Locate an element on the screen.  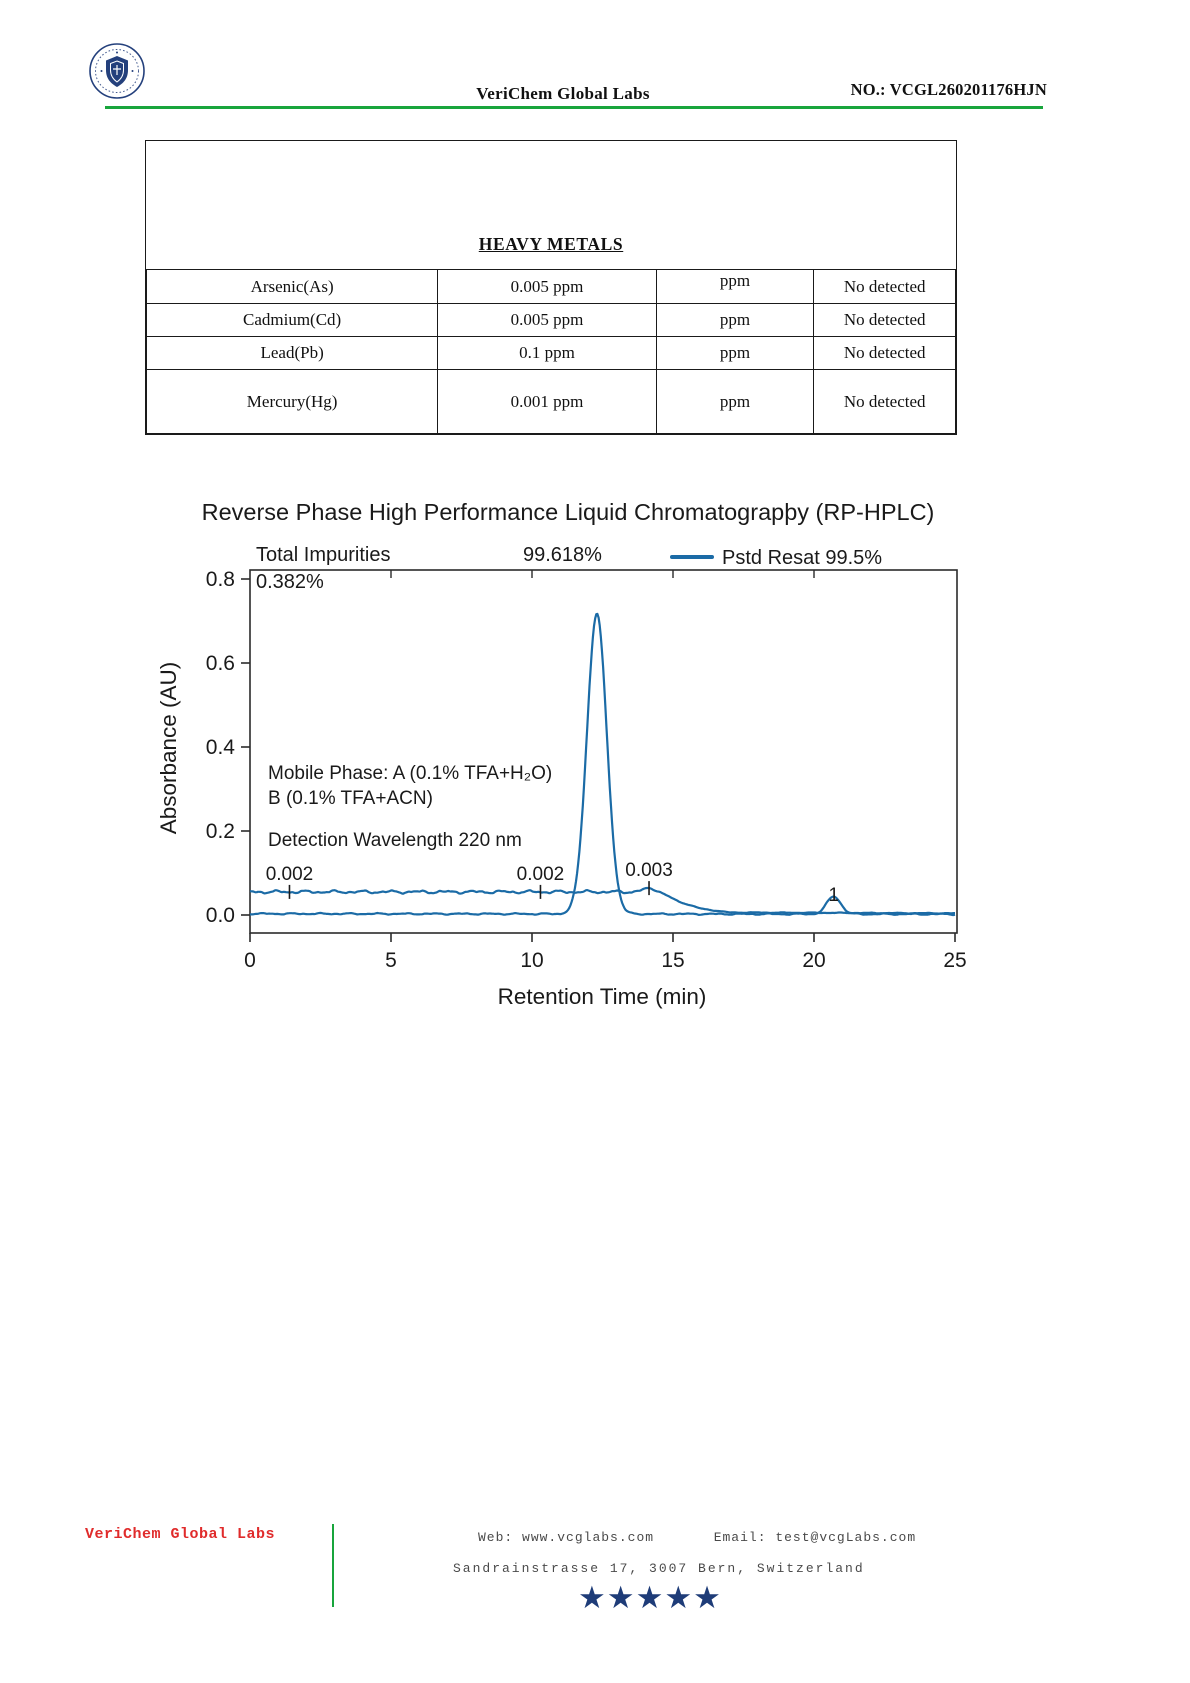
y-tick-label: 0.4 is located at coordinates (221, 747).